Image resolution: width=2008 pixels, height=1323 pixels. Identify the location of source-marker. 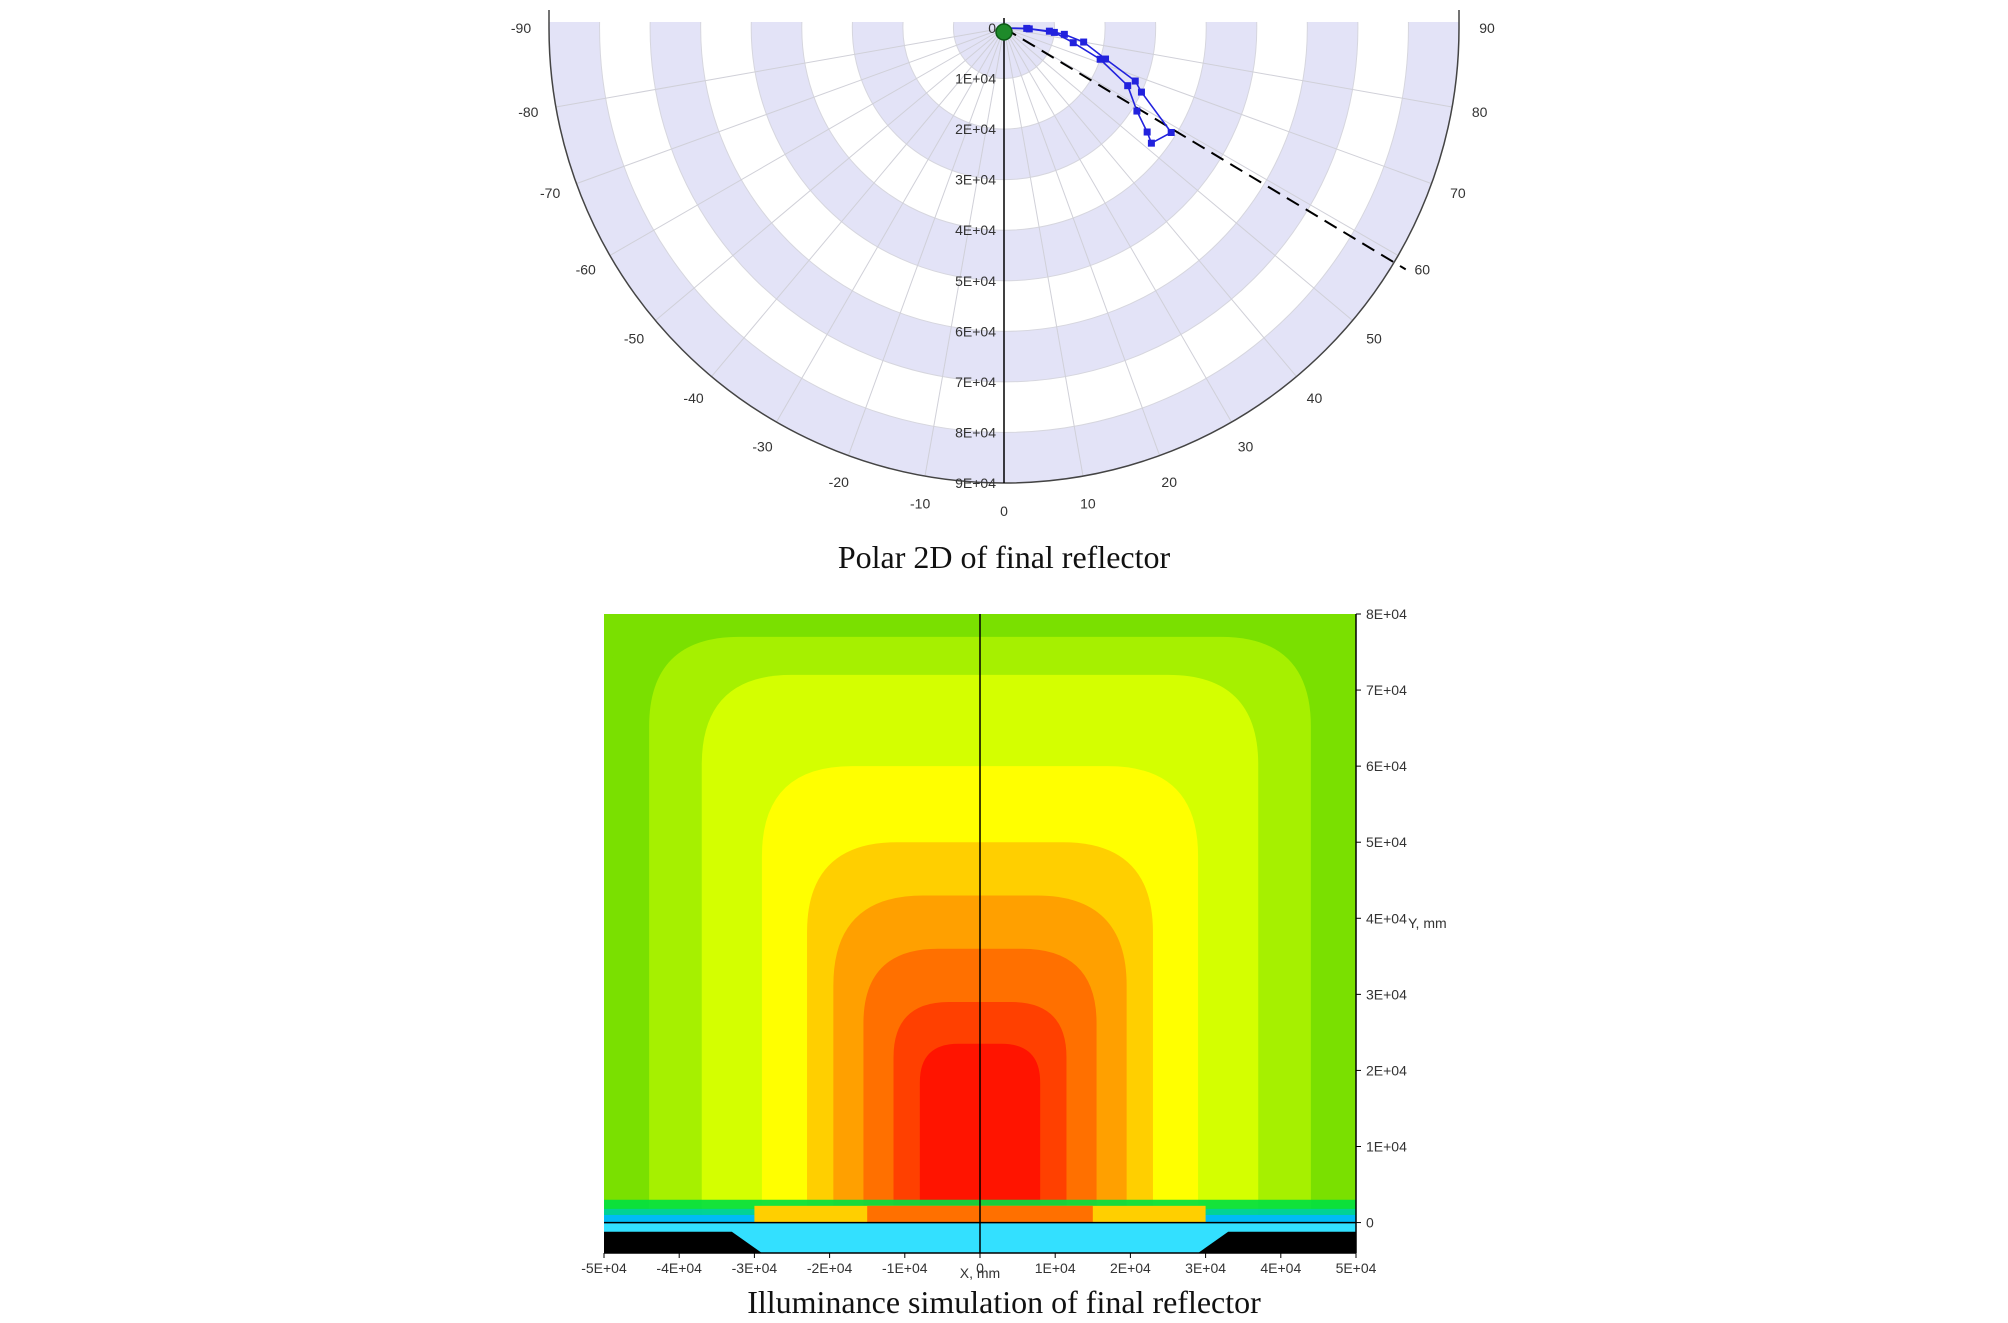
(1004, 32).